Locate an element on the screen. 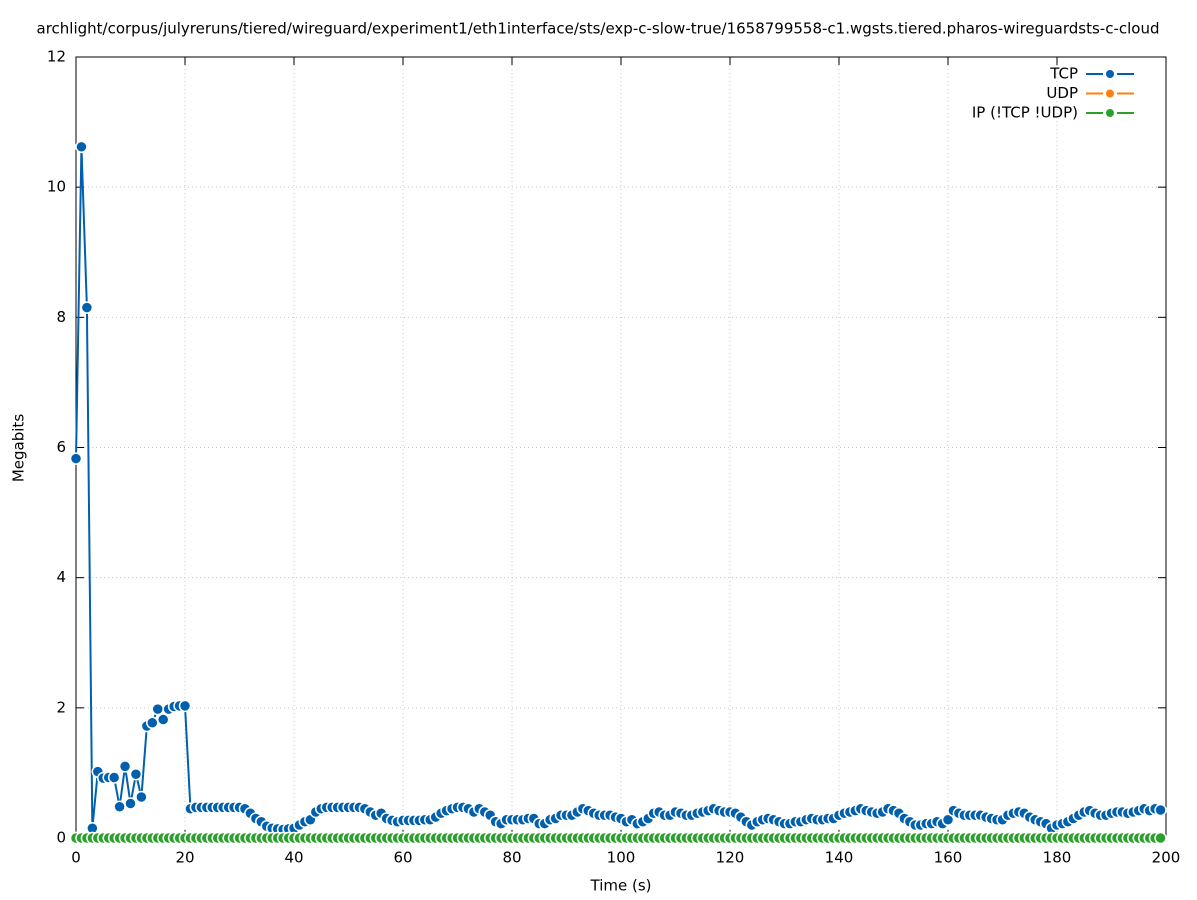 The image size is (1197, 900). y-tick-label: 8 is located at coordinates (61, 317).